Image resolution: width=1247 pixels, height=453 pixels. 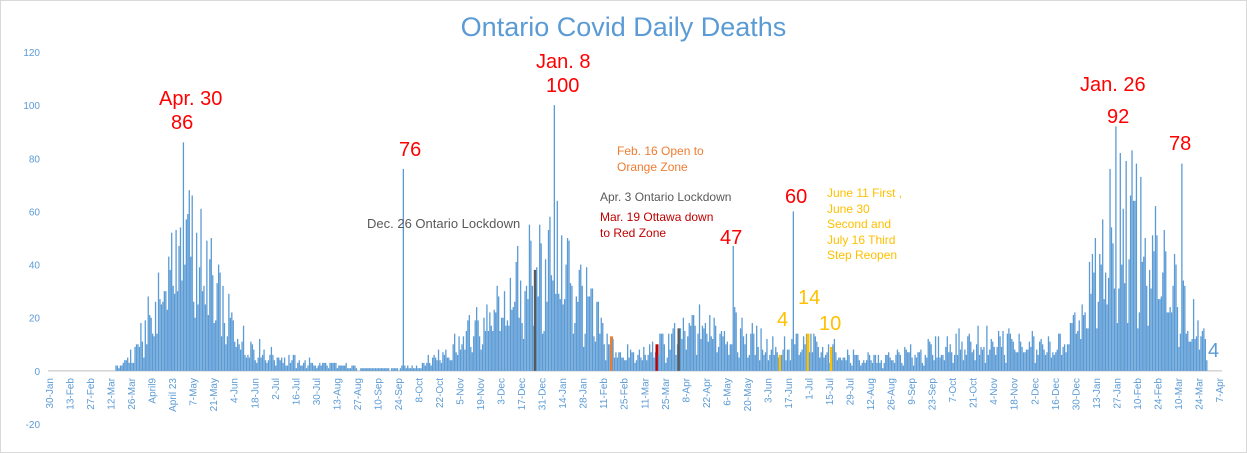 I want to click on x-tick-label: 11-Feb, so click(x=604, y=393).